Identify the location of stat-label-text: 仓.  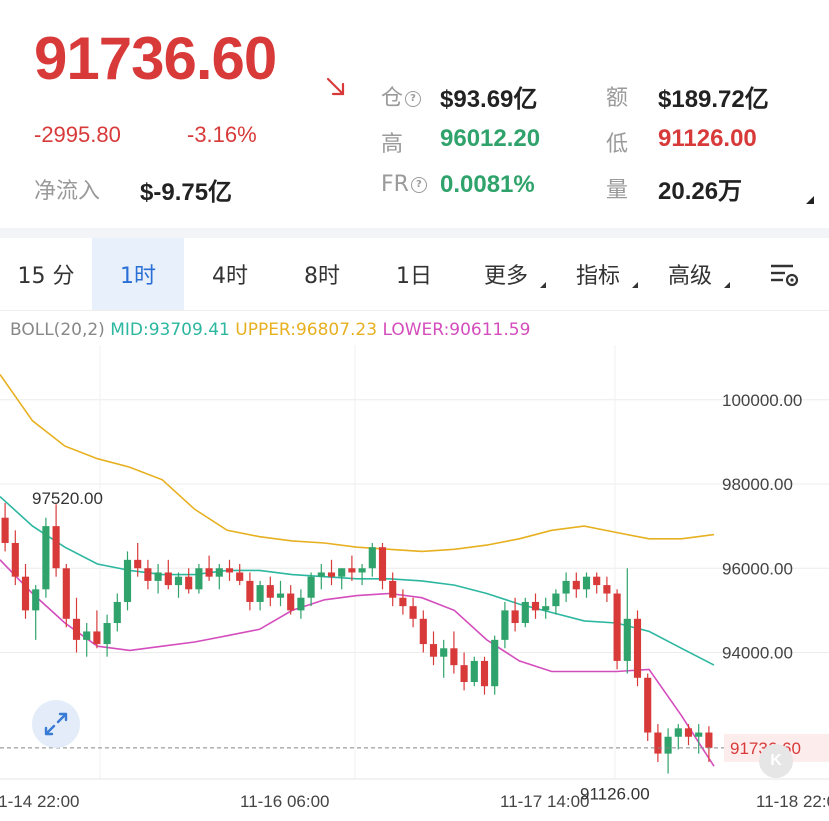
(392, 98).